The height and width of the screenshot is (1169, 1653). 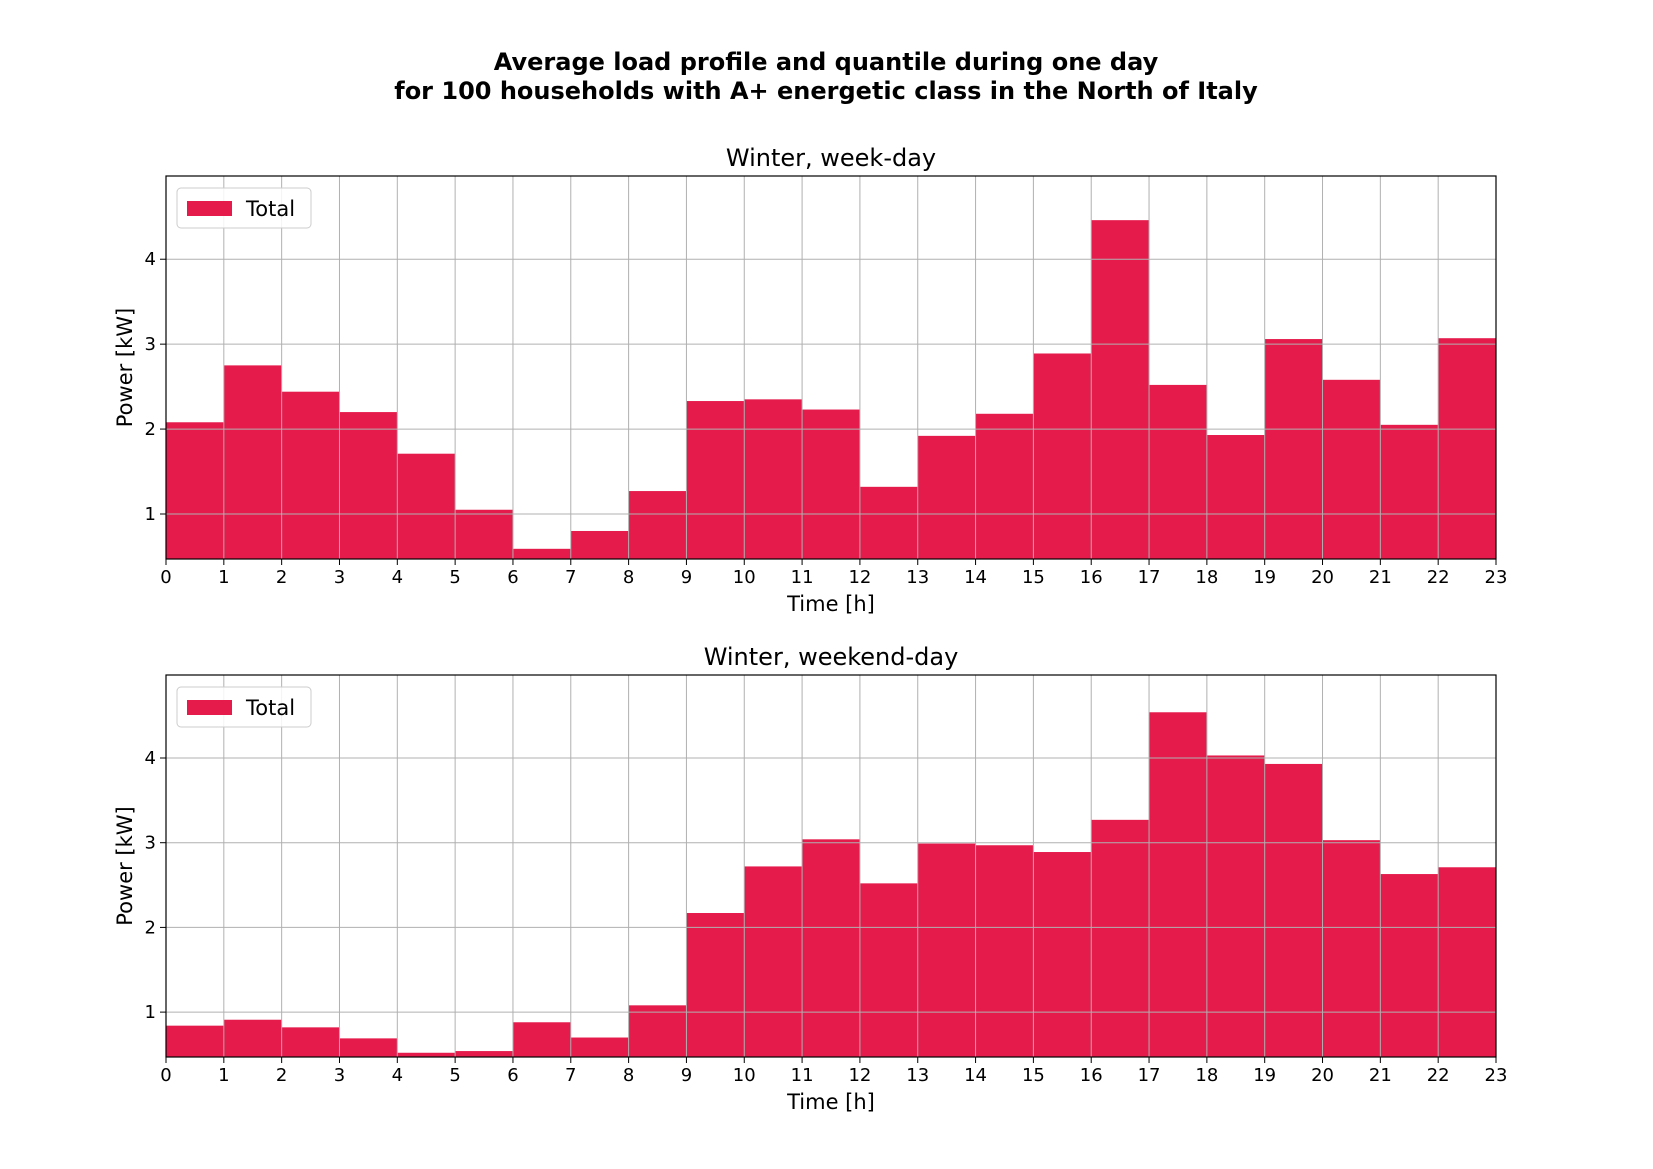 I want to click on x-axis-label: Time [h], so click(x=830, y=604).